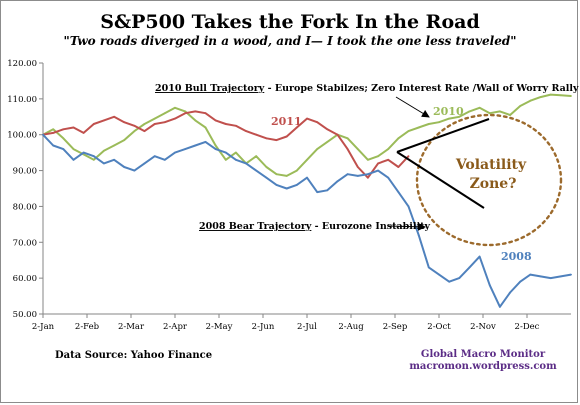 This screenshot has height=405, width=580. I want to click on bear-annotation-desc: - Eurozone Instability, so click(370, 226).